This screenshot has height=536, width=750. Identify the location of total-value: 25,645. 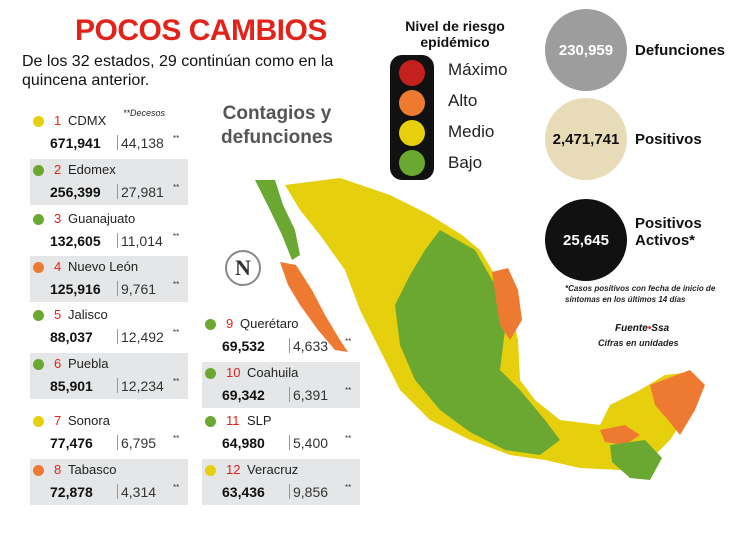
(586, 240).